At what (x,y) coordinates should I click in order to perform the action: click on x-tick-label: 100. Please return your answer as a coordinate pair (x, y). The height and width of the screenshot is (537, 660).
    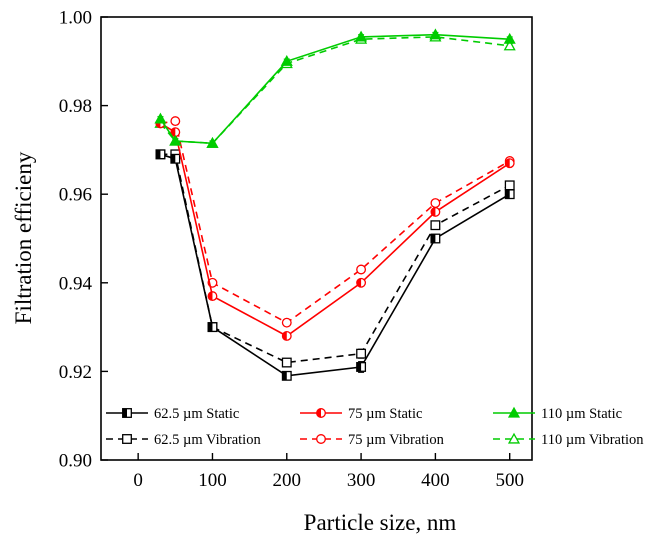
    Looking at the image, I should click on (212, 480).